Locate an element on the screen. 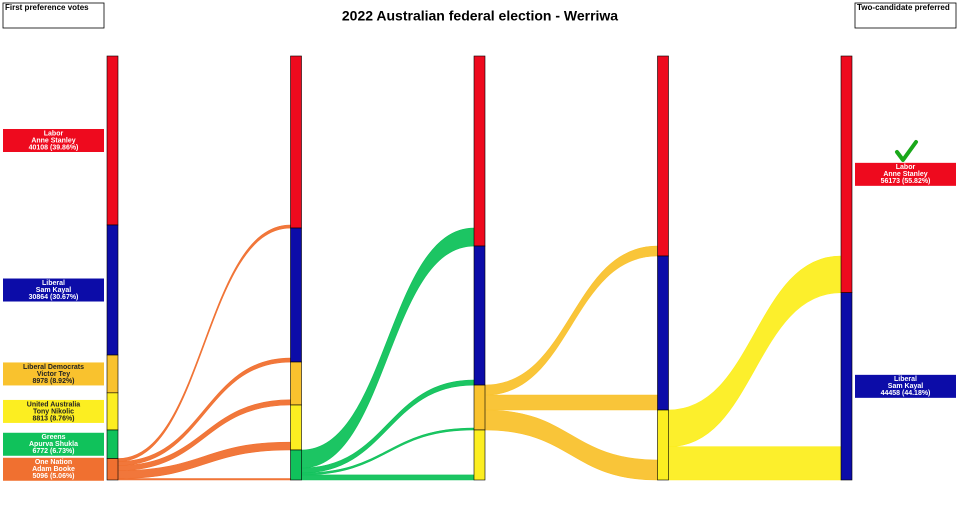 This screenshot has width=960, height=509. candidate-name: Adam Booke is located at coordinates (53, 469).